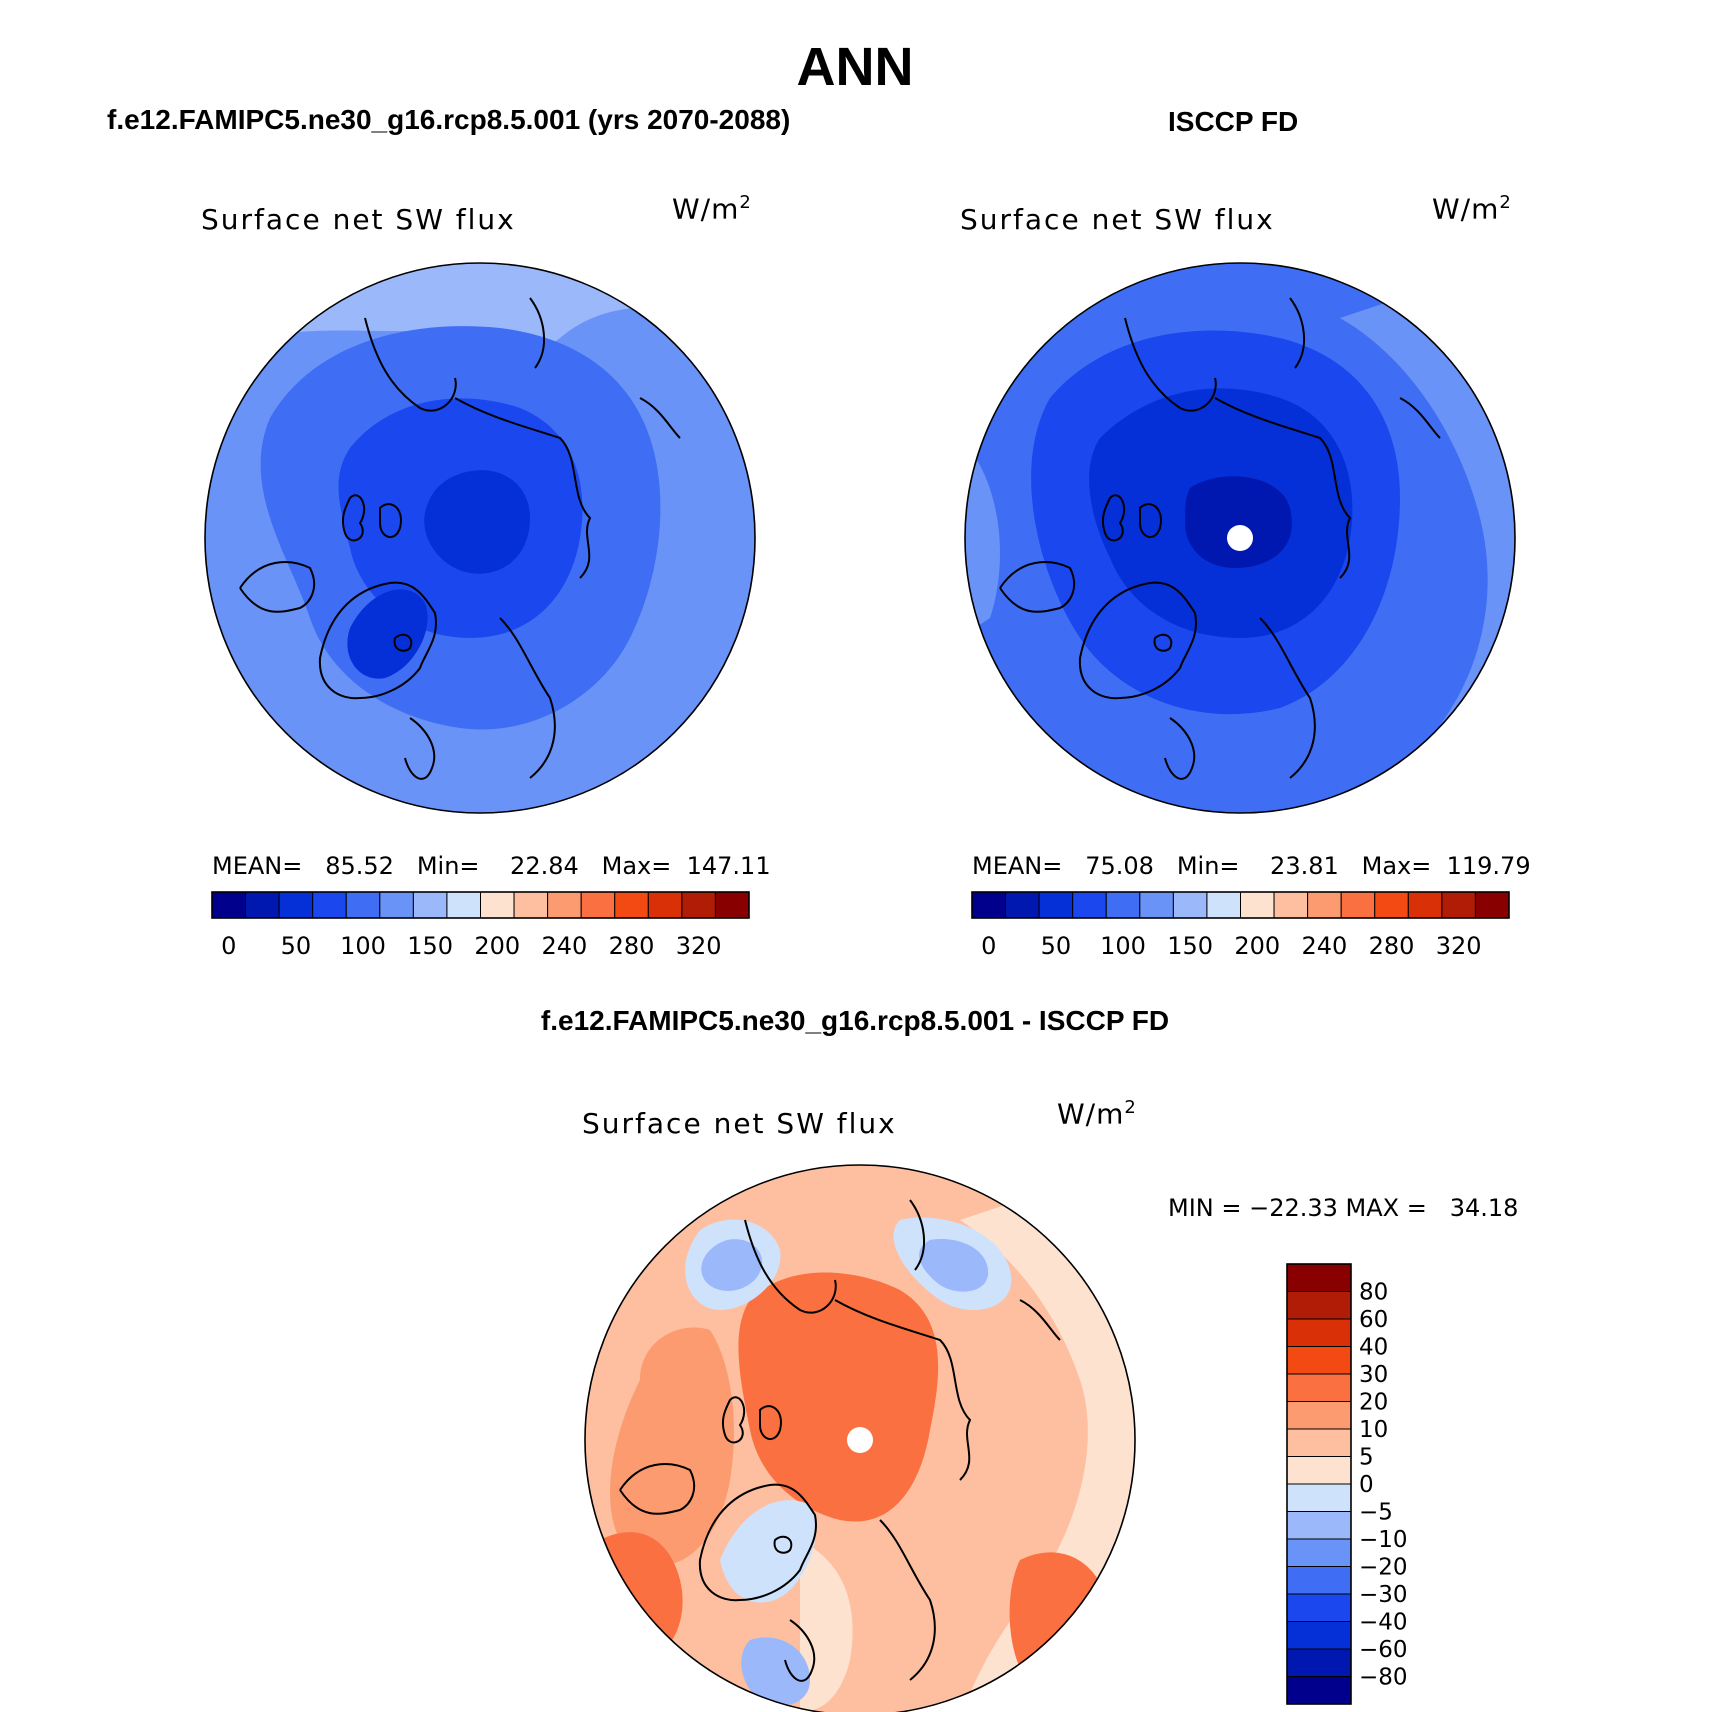 Image resolution: width=1710 pixels, height=1712 pixels. What do you see at coordinates (1343, 1208) in the screenshot?
I see `stats-diff: MIN = −22.33 MAX = 34.18` at bounding box center [1343, 1208].